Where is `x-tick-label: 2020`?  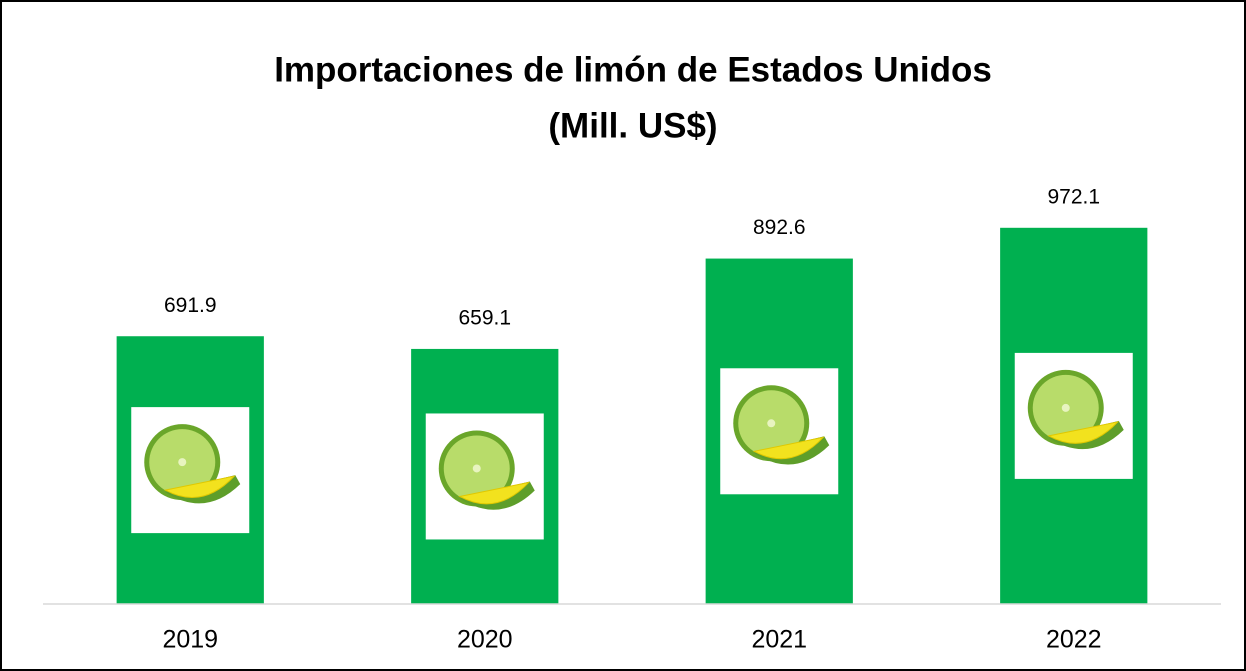 x-tick-label: 2020 is located at coordinates (485, 640).